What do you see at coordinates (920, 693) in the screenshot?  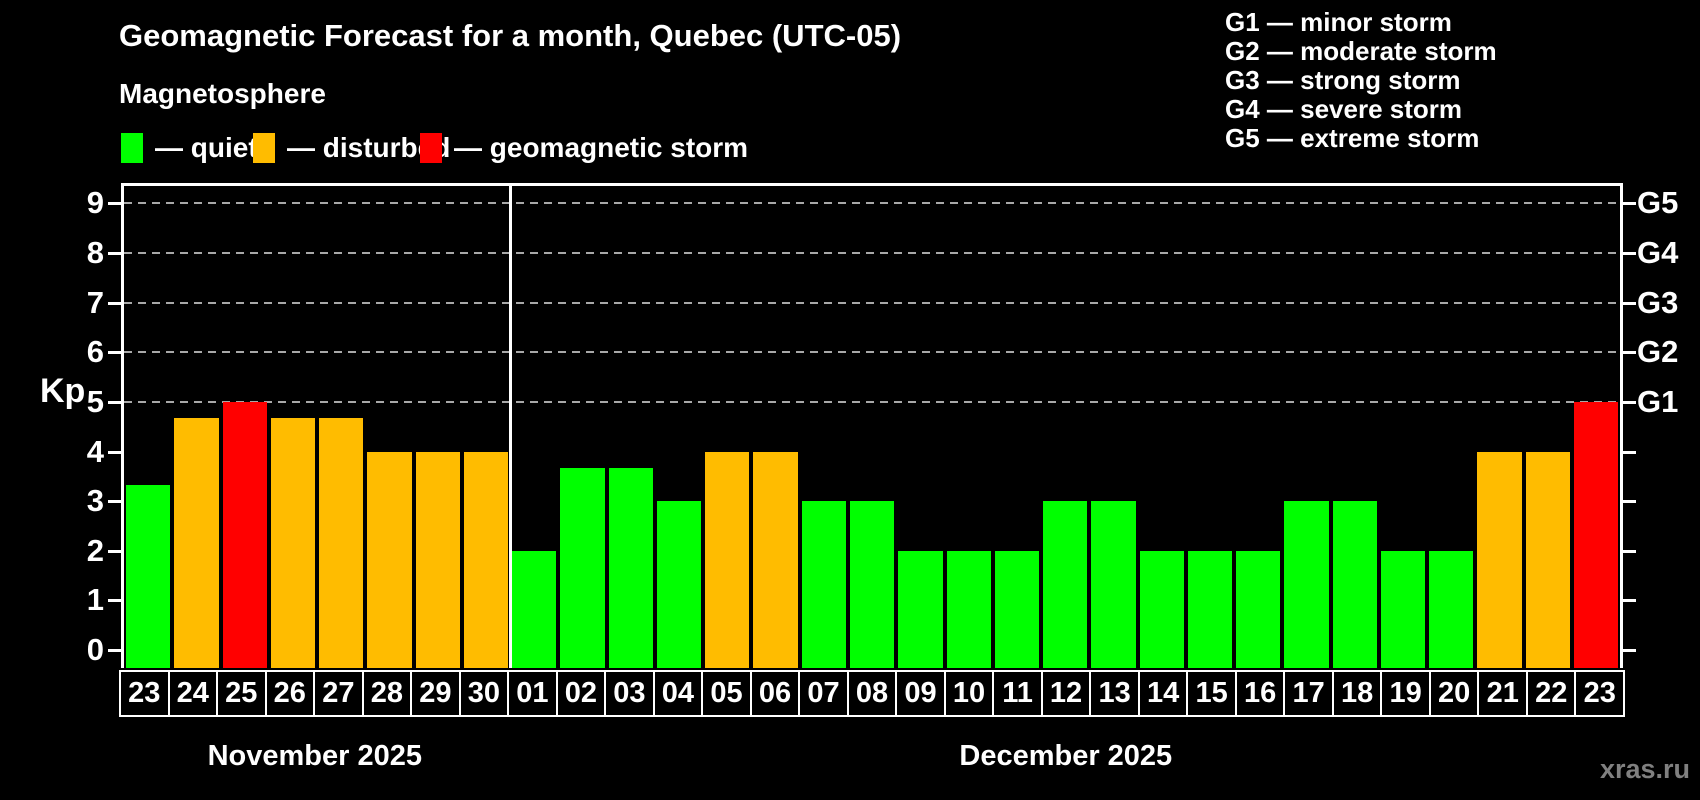 I see `day-label-december-09: 09` at bounding box center [920, 693].